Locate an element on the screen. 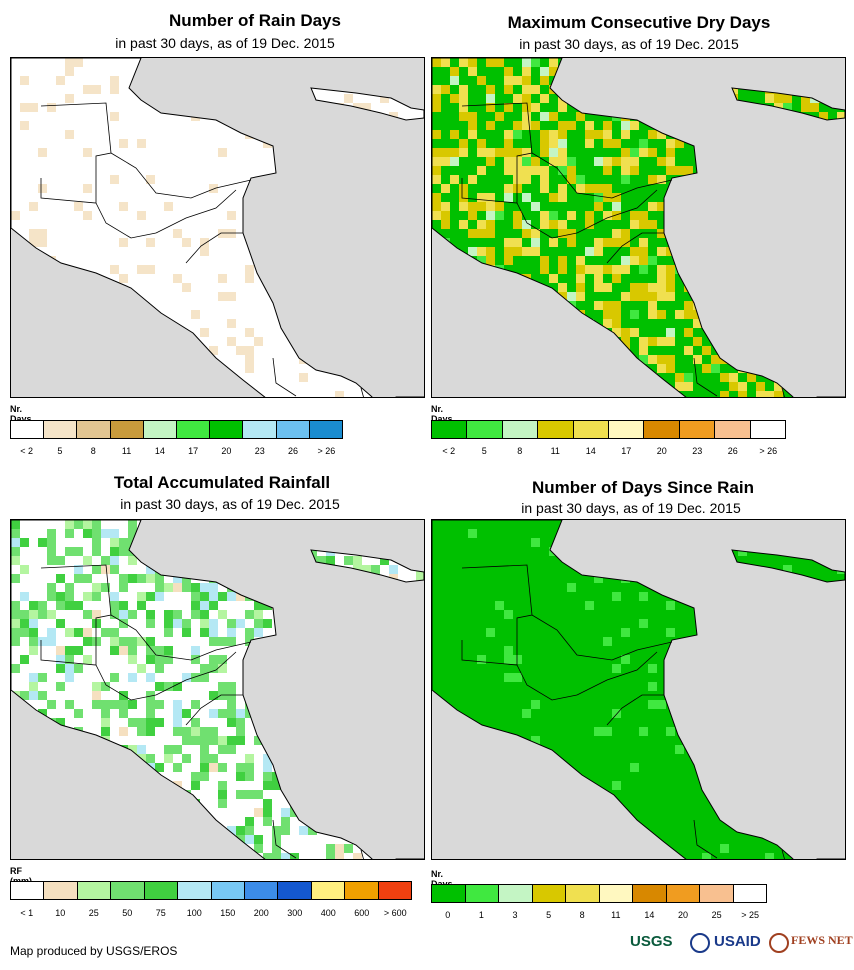 The width and height of the screenshot is (854, 970). footer-credit: Map produced by USGS/EROS is located at coordinates (94, 951).